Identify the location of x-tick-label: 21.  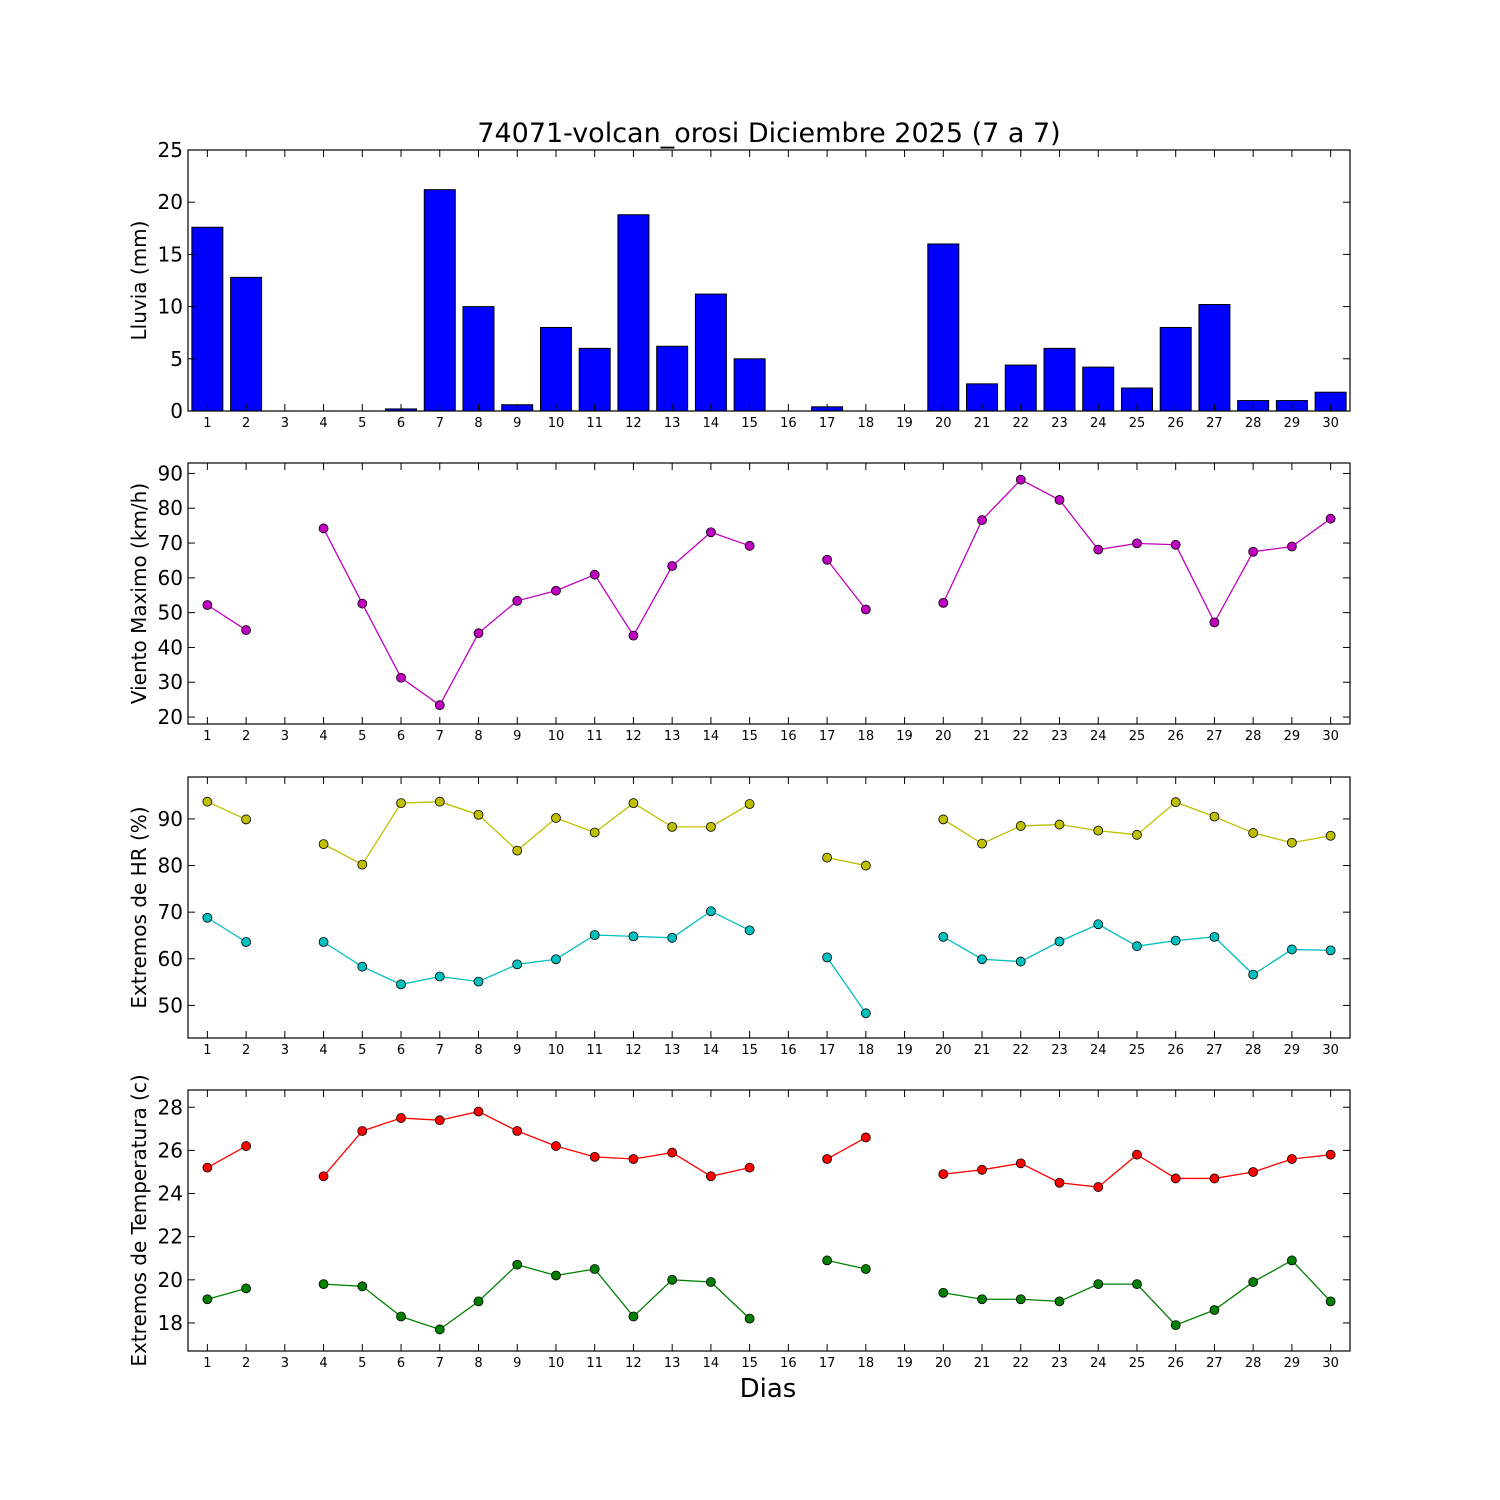
(982, 736).